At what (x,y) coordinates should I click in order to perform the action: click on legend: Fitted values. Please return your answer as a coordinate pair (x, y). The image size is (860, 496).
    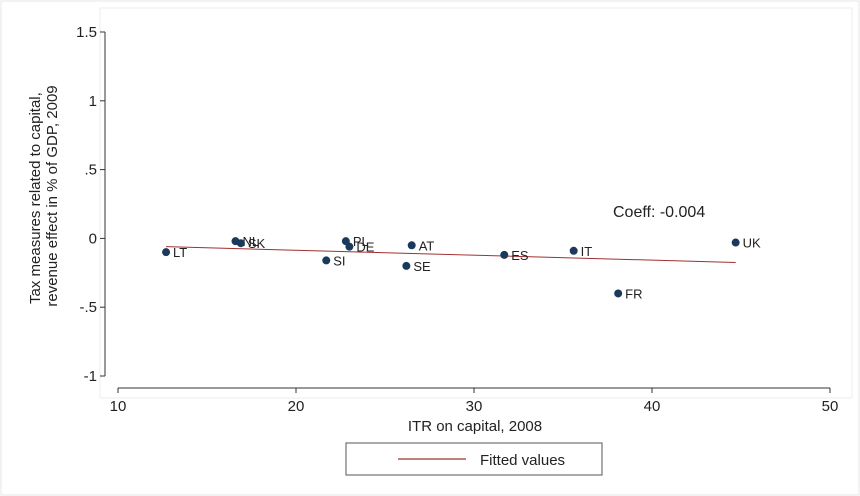
    Looking at the image, I should click on (474, 459).